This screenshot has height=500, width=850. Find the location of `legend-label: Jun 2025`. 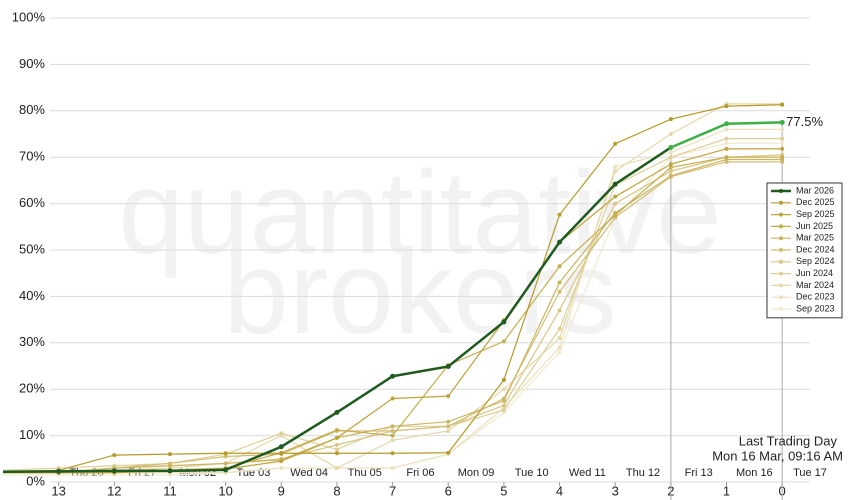

legend-label: Jun 2025 is located at coordinates (814, 226).